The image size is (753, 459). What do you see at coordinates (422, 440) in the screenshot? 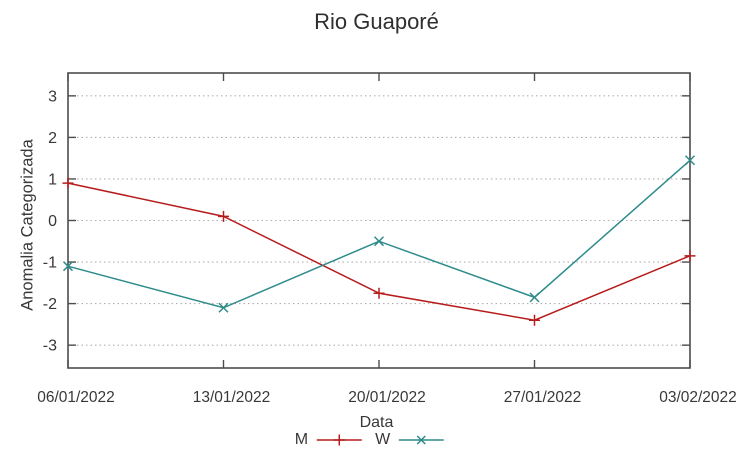
I see `legend-sample-W` at bounding box center [422, 440].